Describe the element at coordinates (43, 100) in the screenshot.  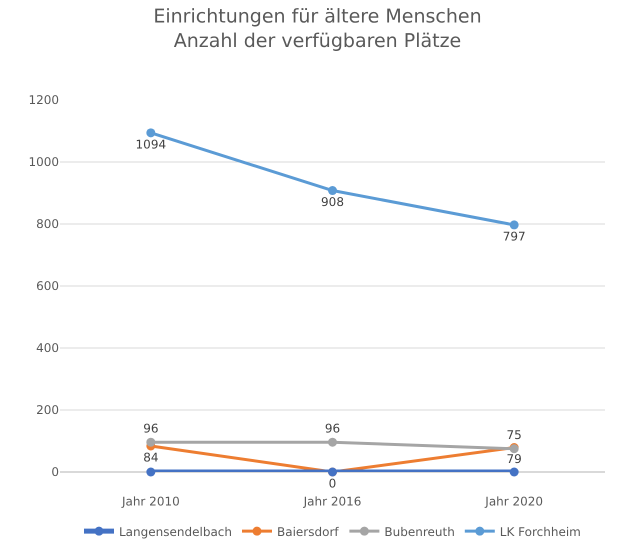
I see `y-tick-label: 1200` at that location.